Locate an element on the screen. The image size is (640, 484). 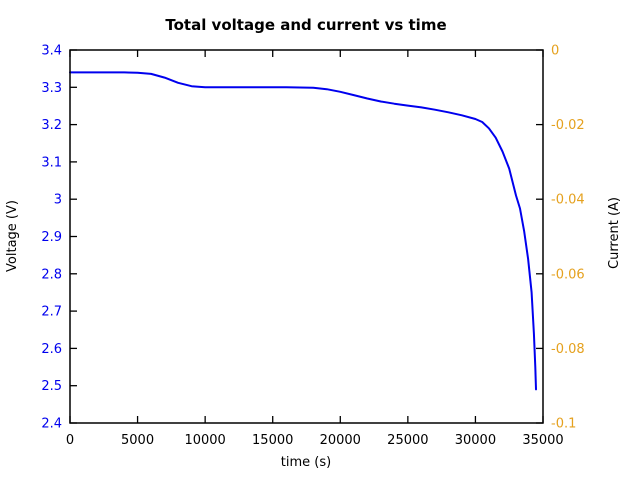
x-axis-label: time (s) is located at coordinates (306, 462).